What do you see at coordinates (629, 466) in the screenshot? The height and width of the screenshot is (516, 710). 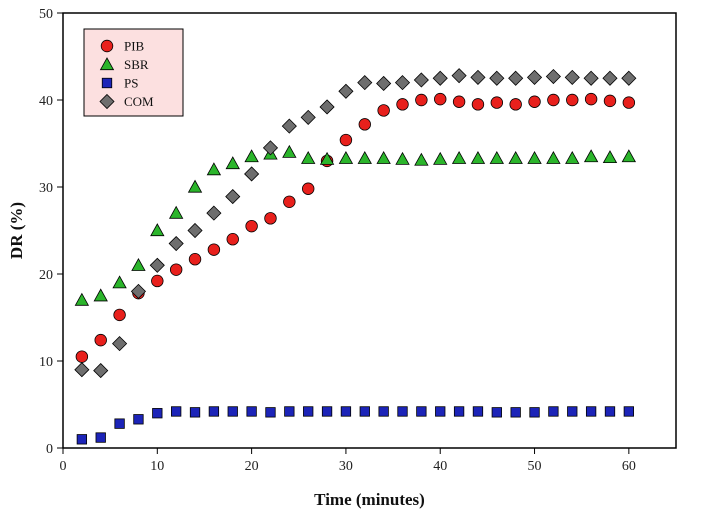 I see `x-tick-label: 60` at bounding box center [629, 466].